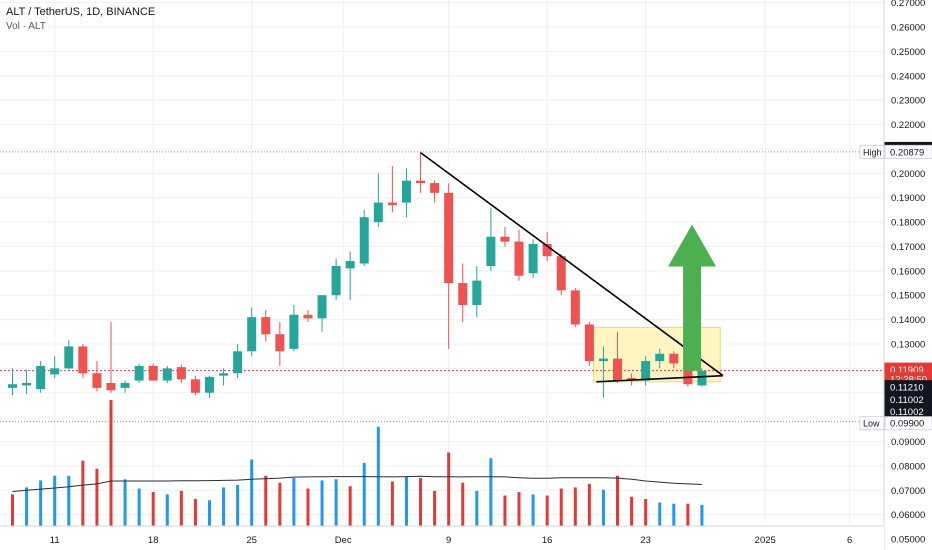  I want to click on y-tick-label: 0.23000, so click(908, 101).